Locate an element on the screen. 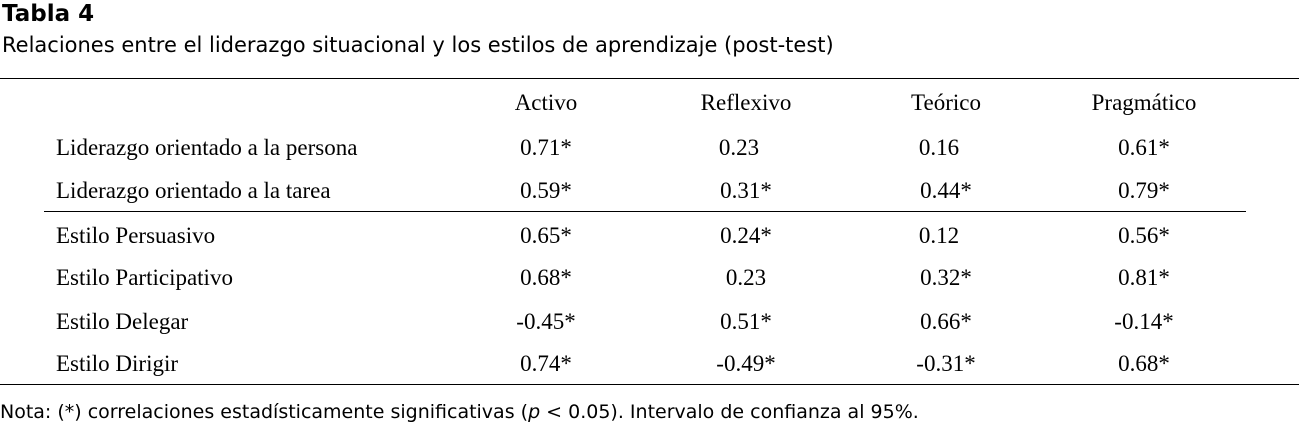 This screenshot has width=1299, height=429. table-cell: 0.66* is located at coordinates (946, 321).